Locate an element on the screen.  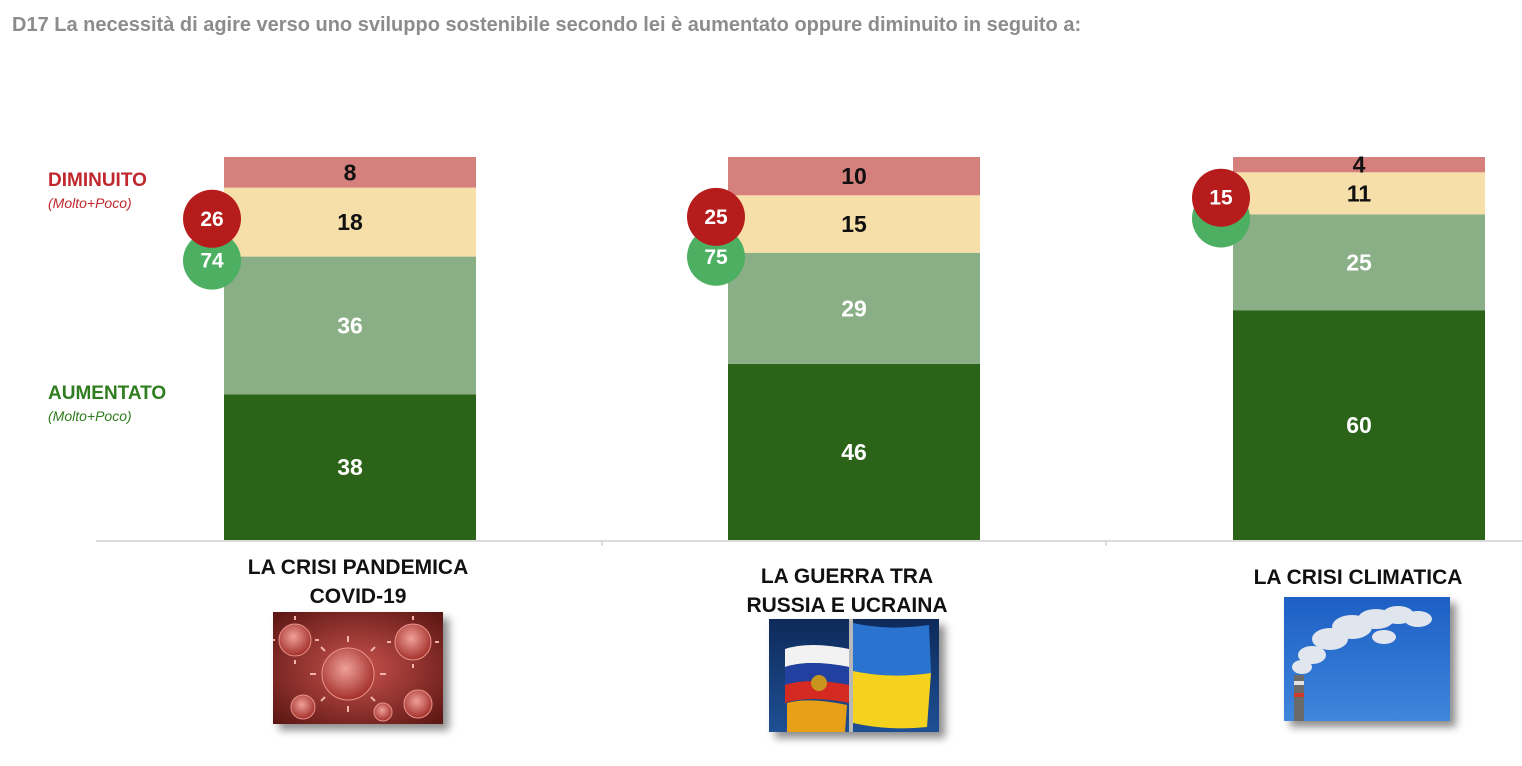
category-label-0-line-2: COVID-19 is located at coordinates (358, 596).